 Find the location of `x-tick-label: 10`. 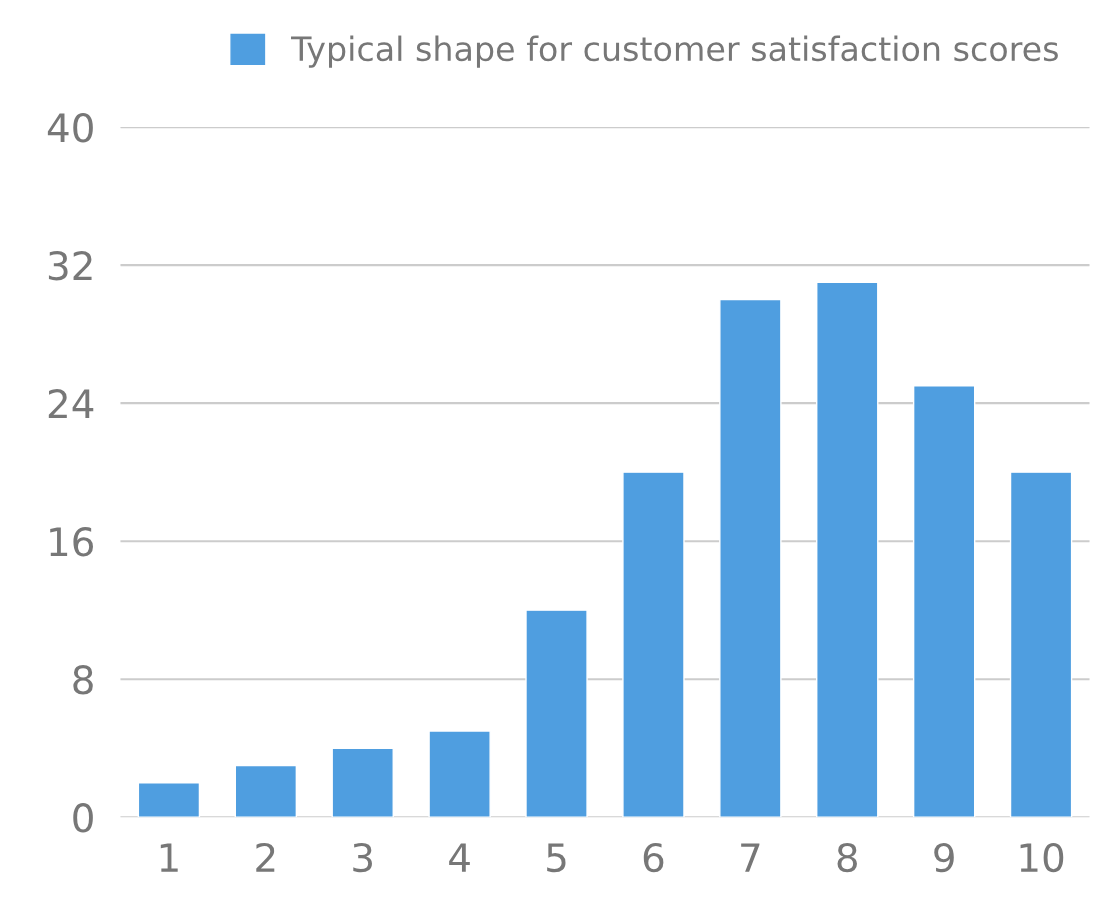

x-tick-label: 10 is located at coordinates (1042, 857).